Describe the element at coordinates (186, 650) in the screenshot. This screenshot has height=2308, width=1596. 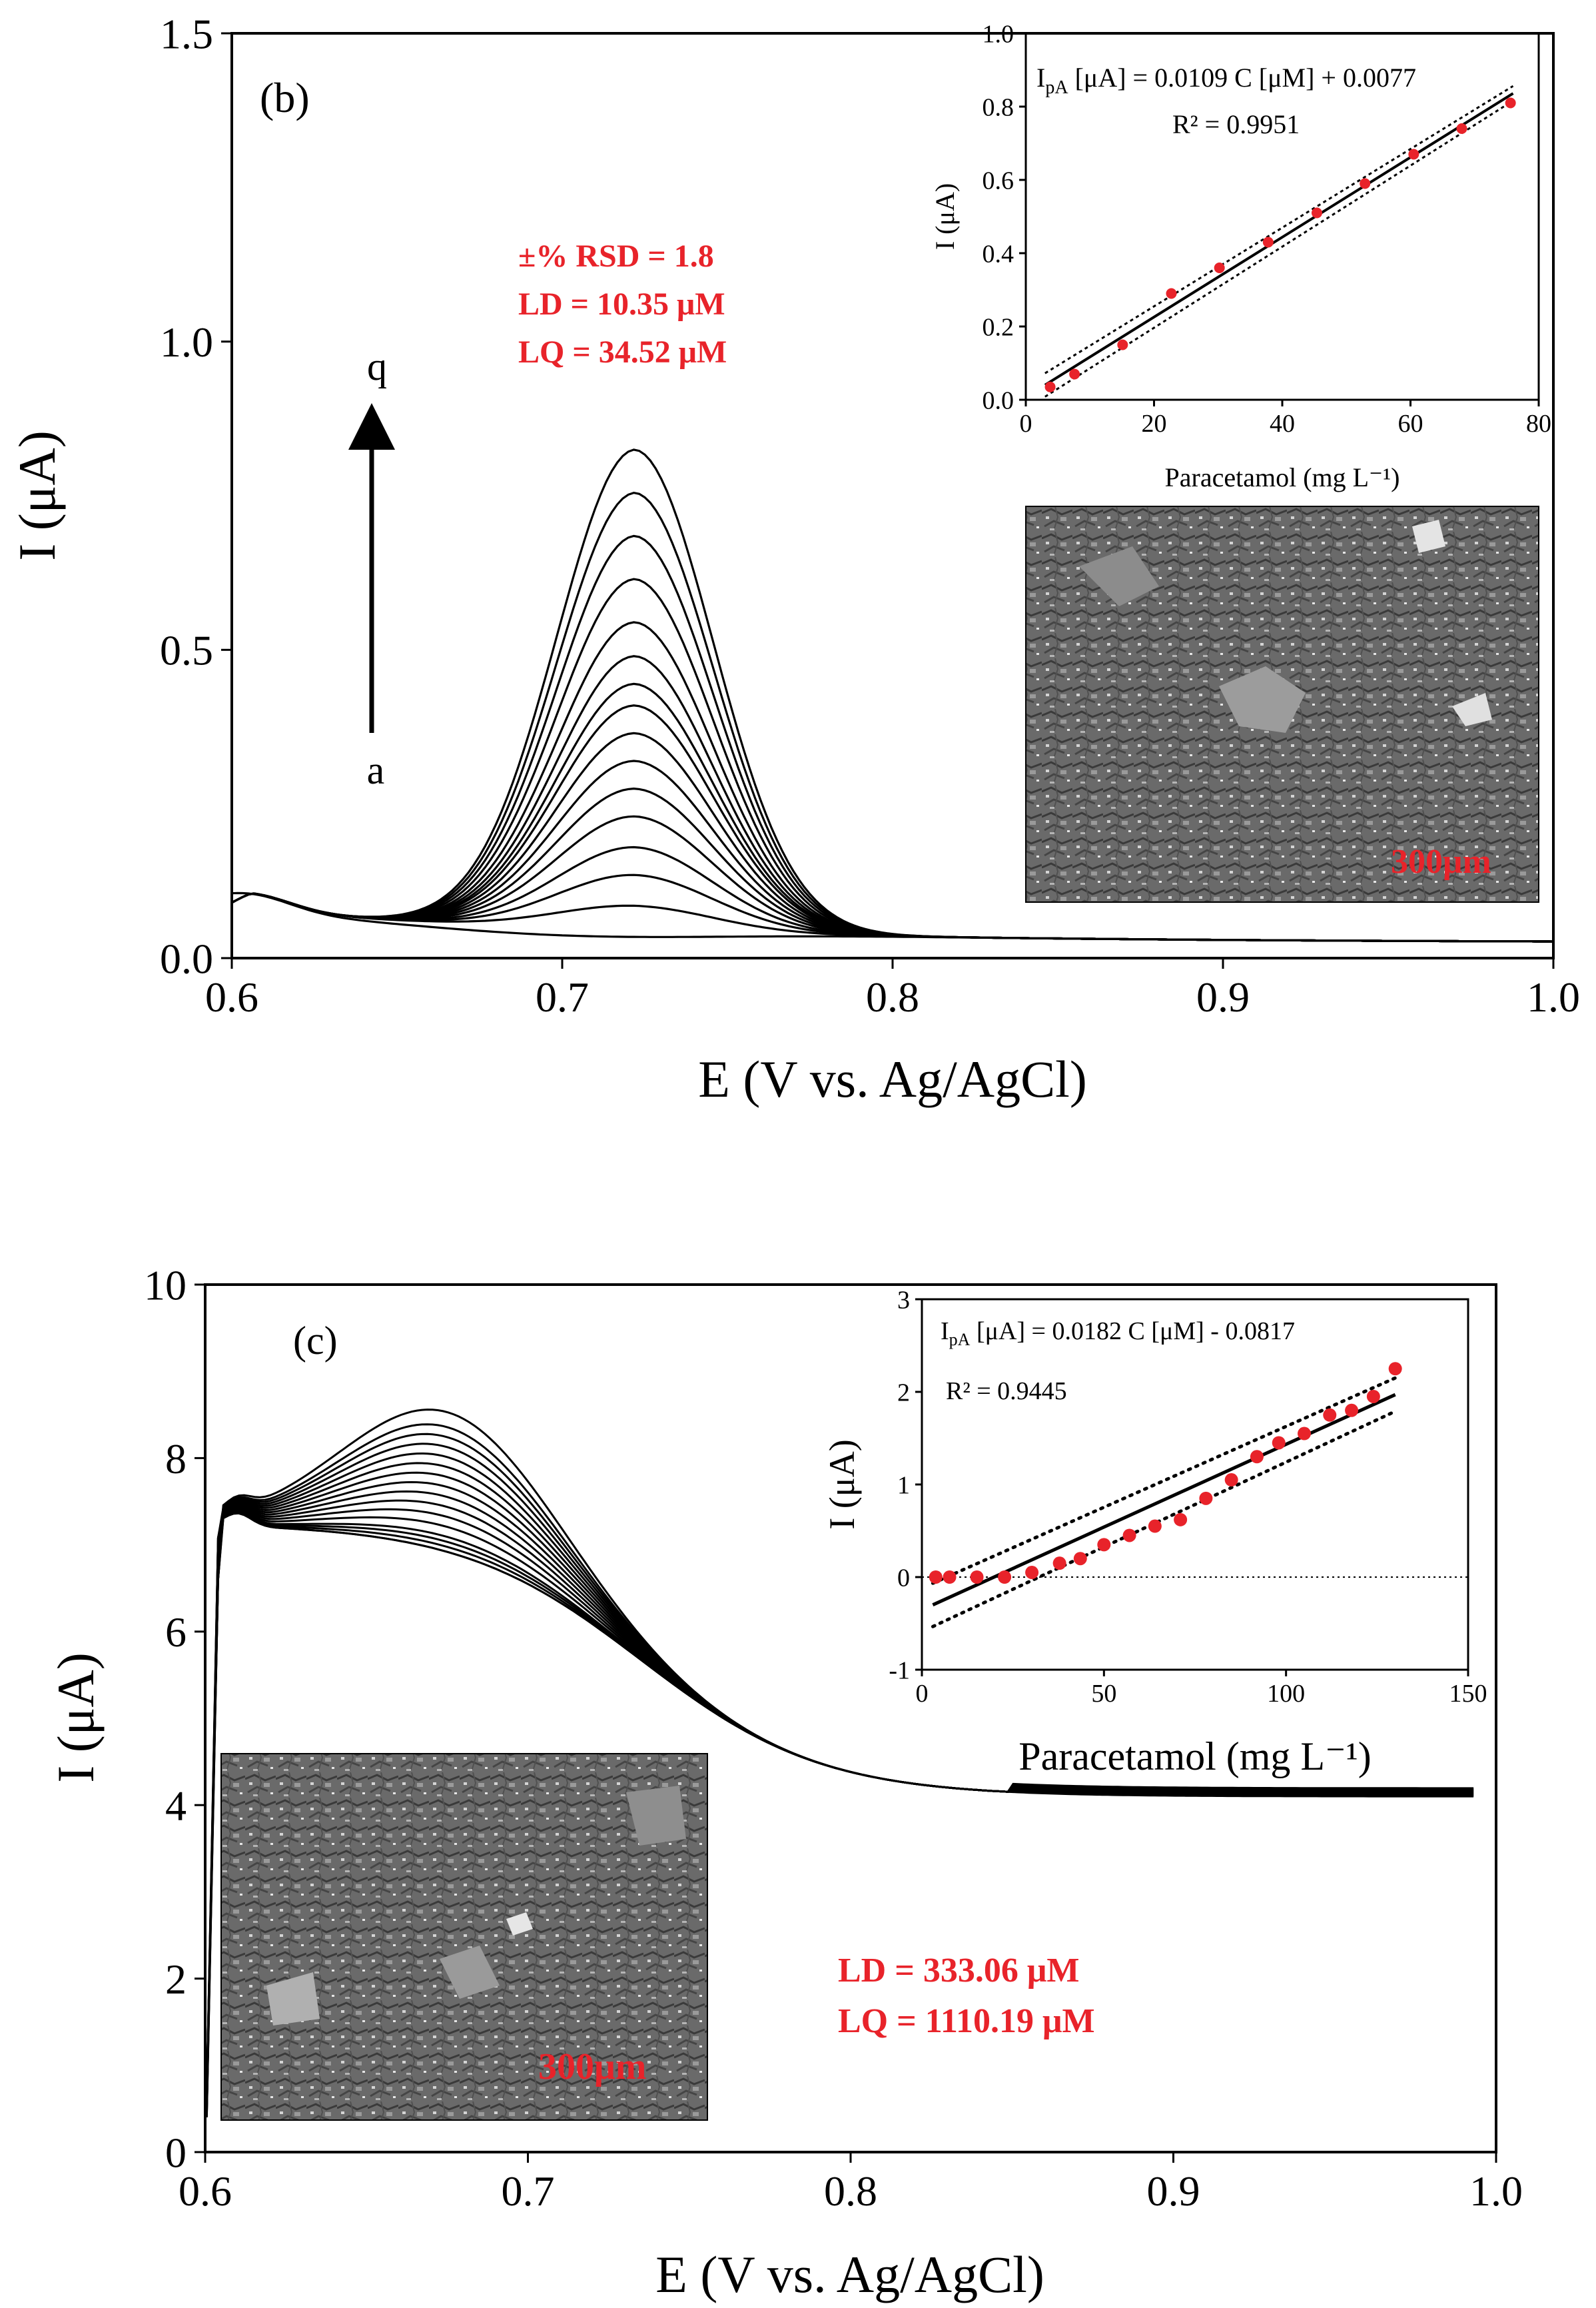
I see `b-y-tick-label: 0.5` at that location.